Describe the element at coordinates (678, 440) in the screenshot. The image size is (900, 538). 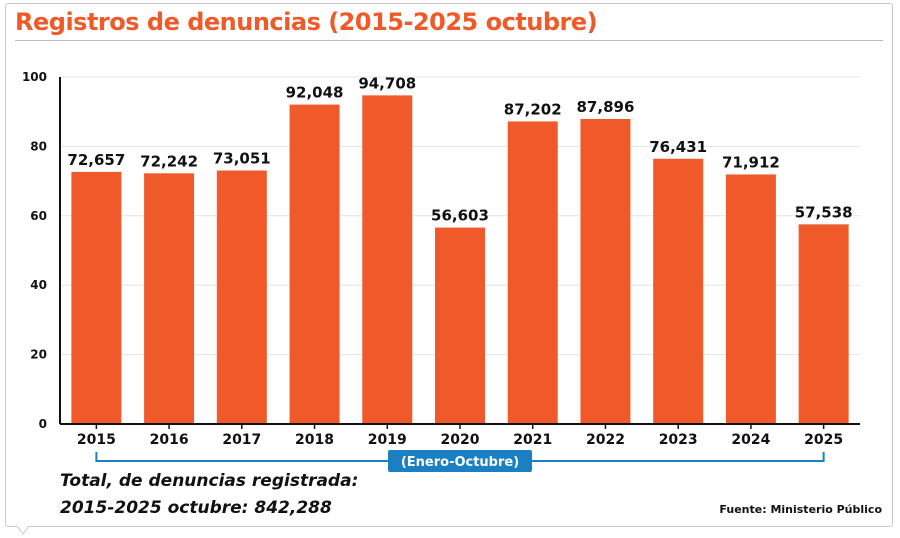
I see `x-tick-label: 2023` at that location.